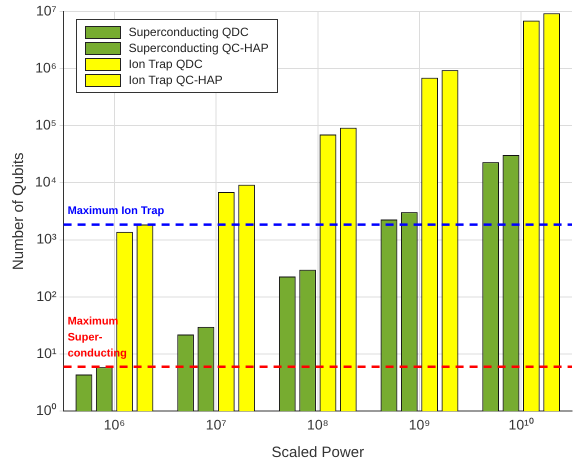  What do you see at coordinates (165, 64) in the screenshot?
I see `legend-label: Ion Trap QDC` at bounding box center [165, 64].